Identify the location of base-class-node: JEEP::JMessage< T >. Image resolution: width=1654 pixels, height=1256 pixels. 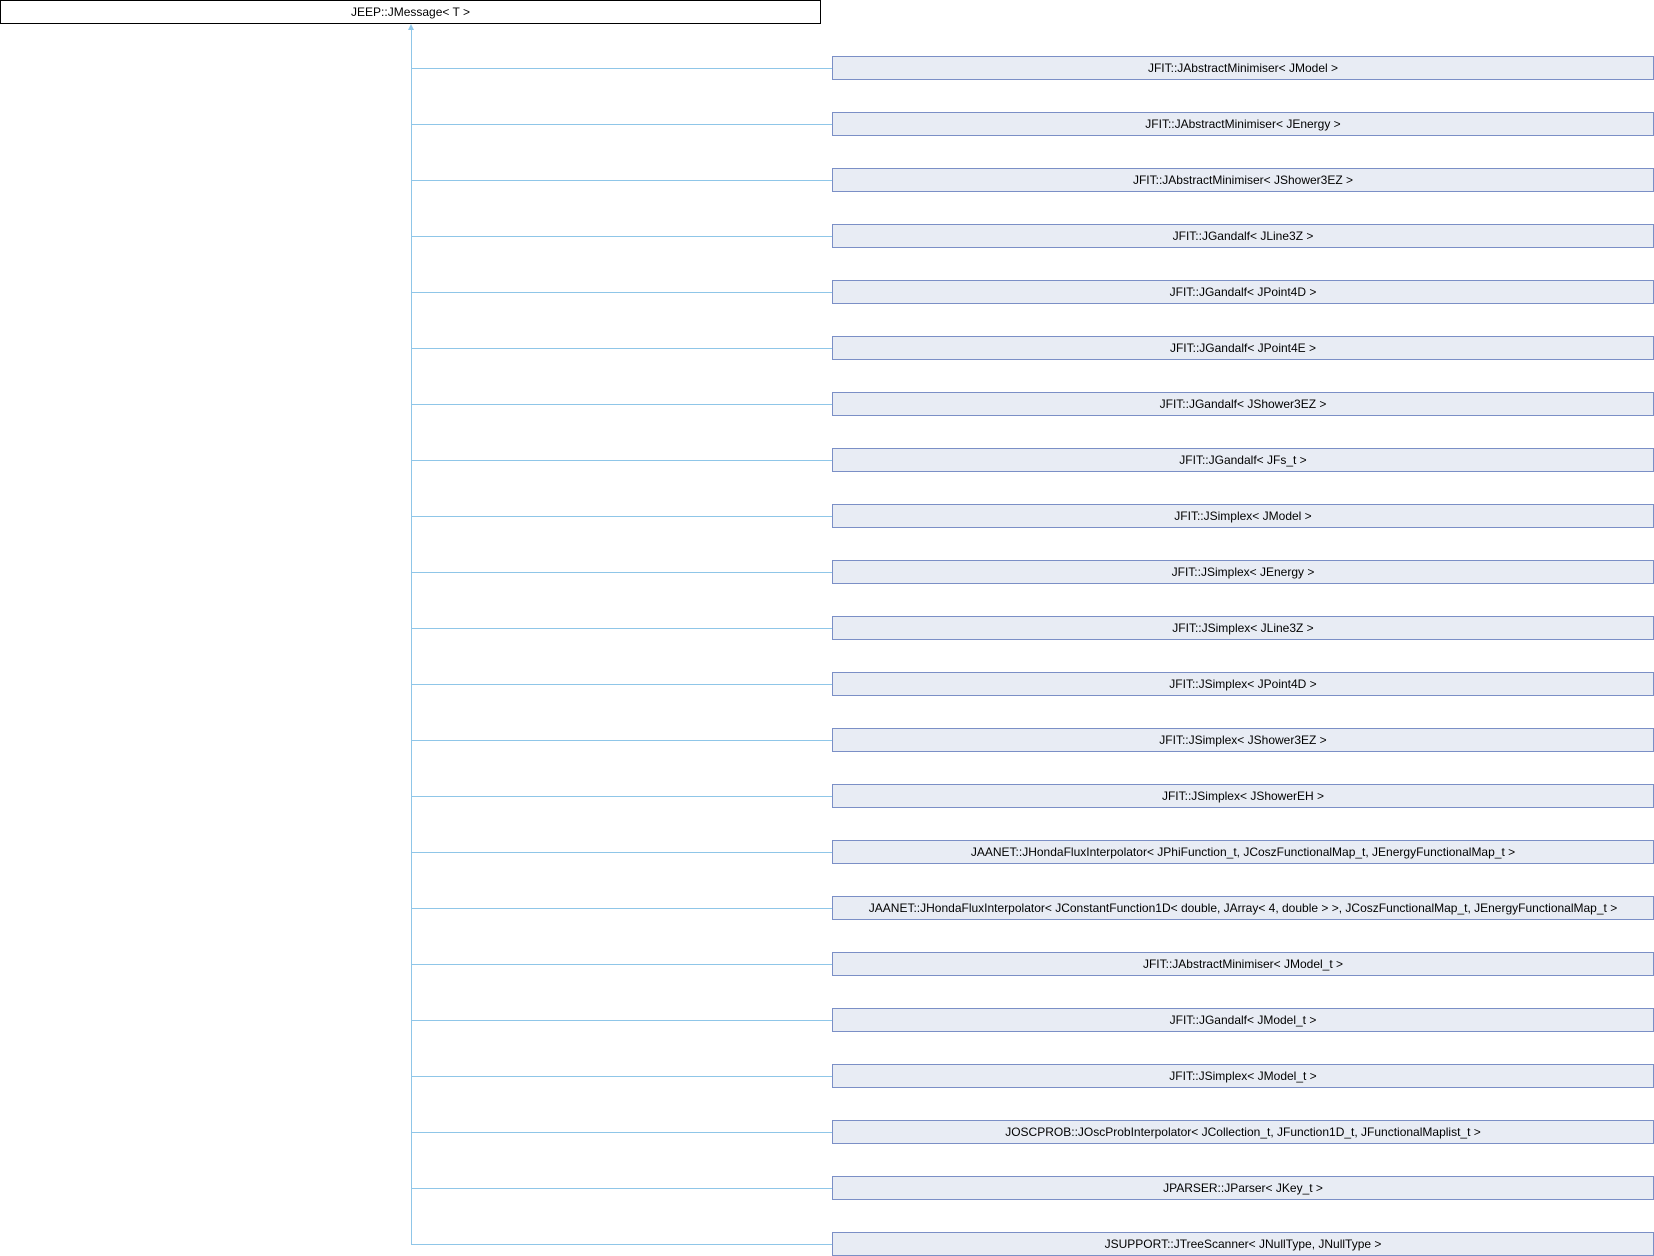
(410, 12).